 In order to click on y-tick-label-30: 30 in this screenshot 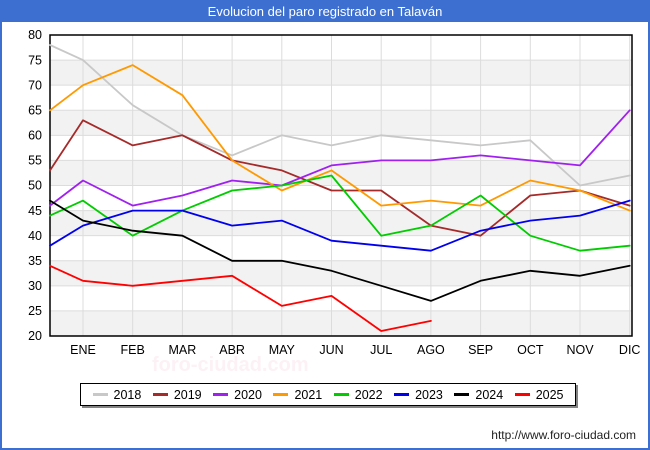, I will do `click(35, 286)`.